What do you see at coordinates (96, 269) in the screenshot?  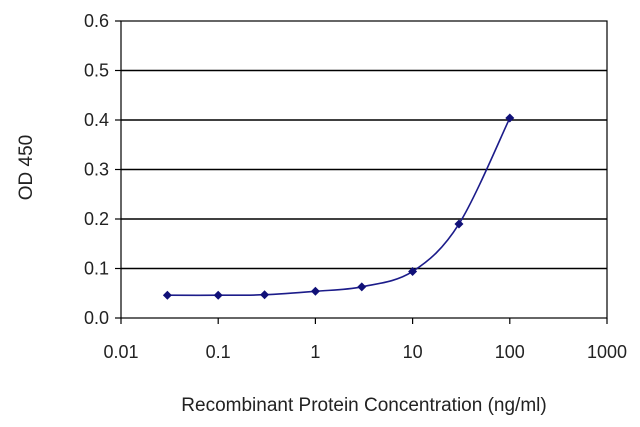 I see `y-tick-label: 0.1` at bounding box center [96, 269].